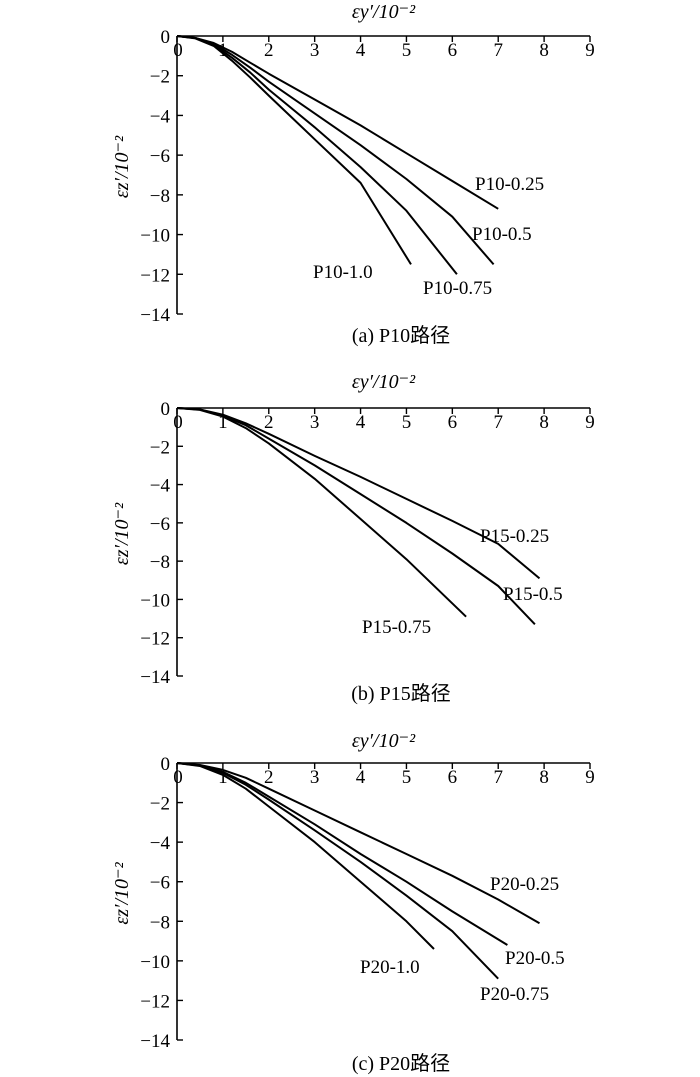 The width and height of the screenshot is (700, 1077). I want to click on series-label-P20-0.25: P20-0.25, so click(524, 884).